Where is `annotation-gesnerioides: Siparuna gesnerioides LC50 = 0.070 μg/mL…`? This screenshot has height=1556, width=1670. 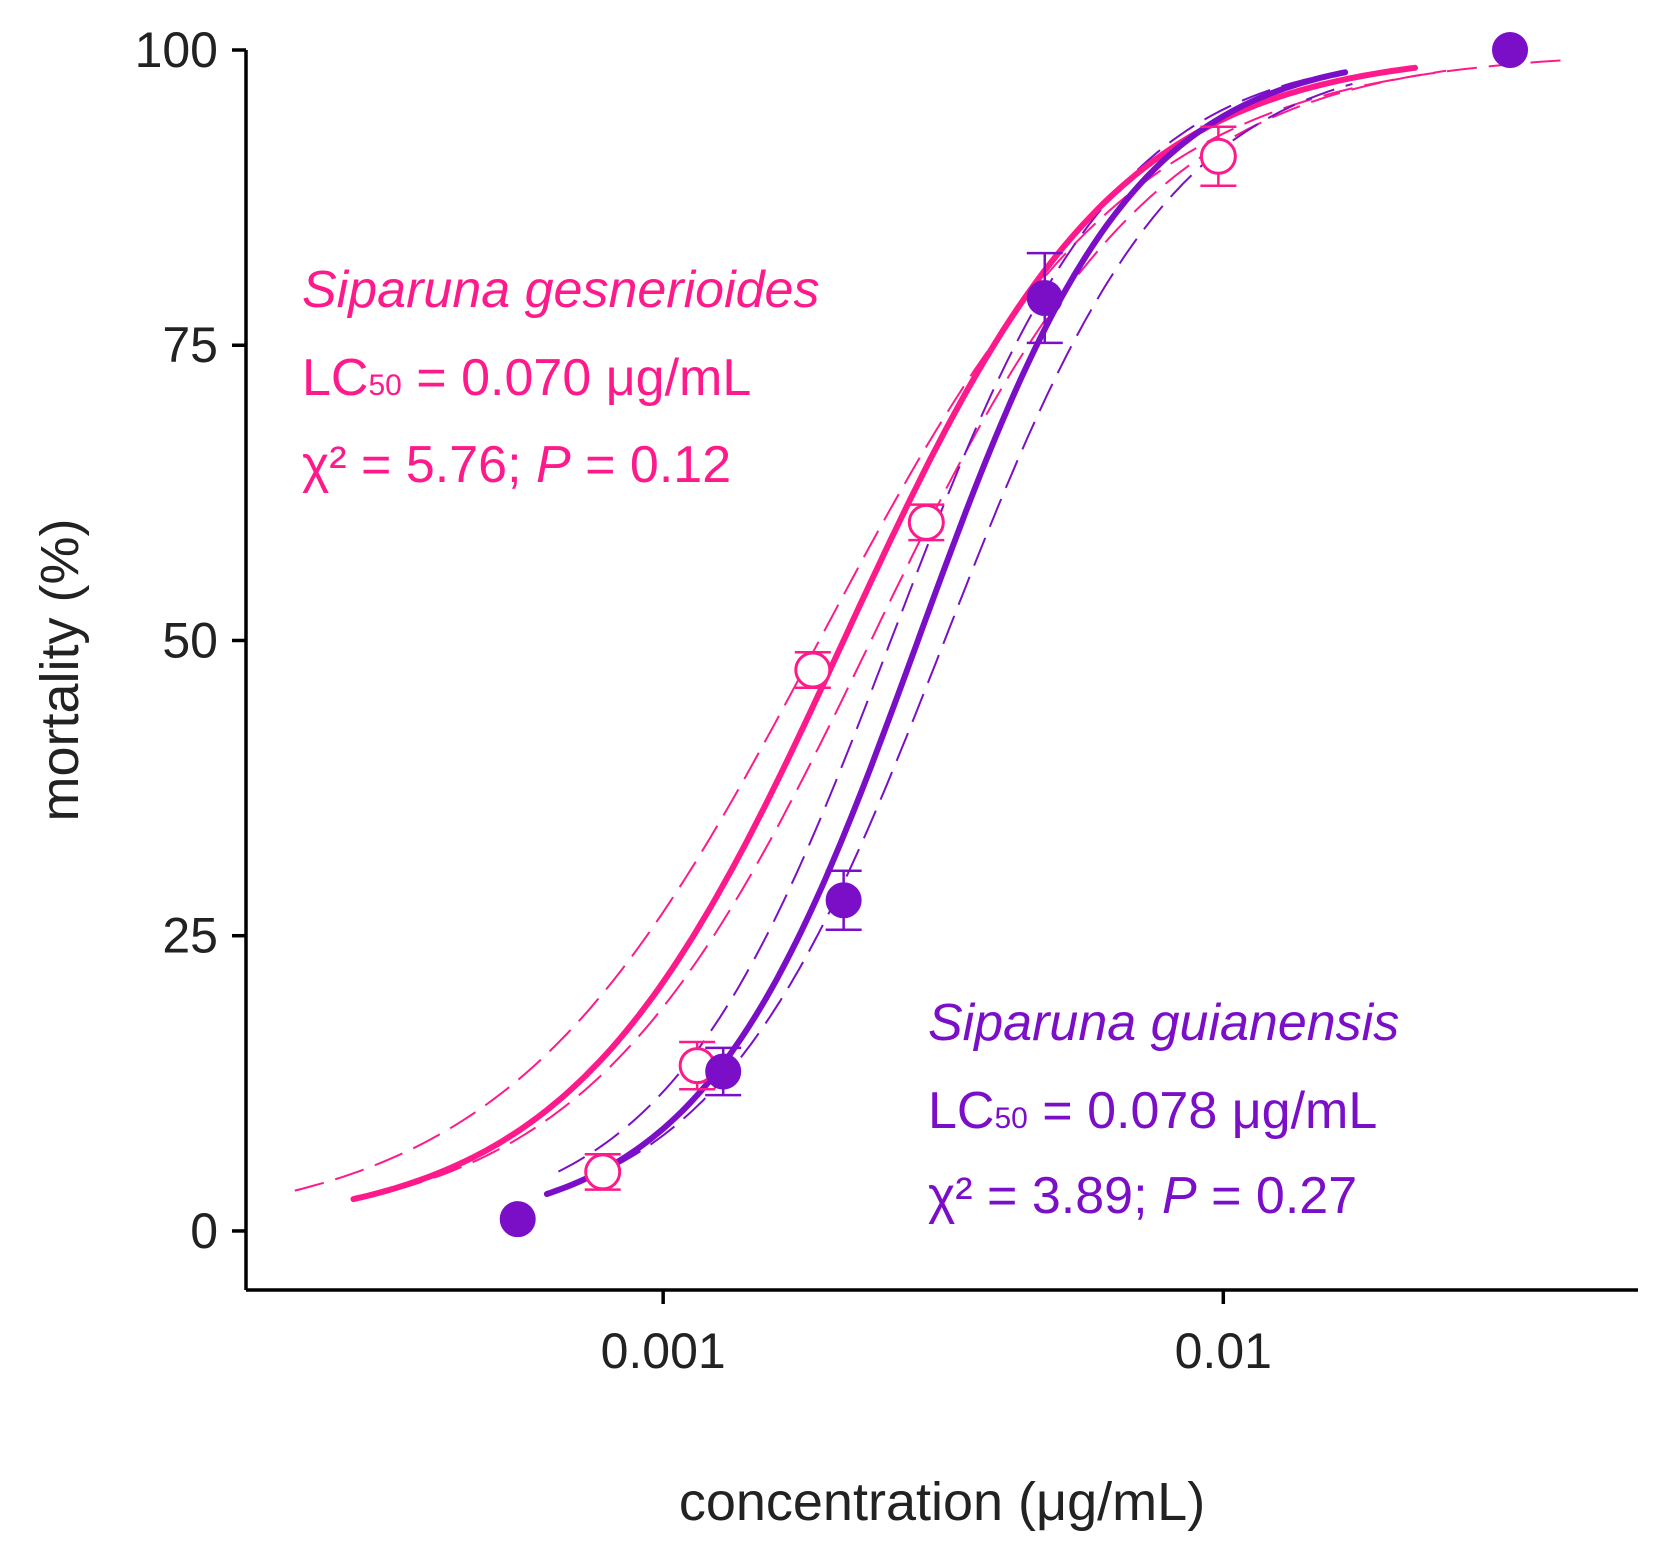 annotation-gesnerioides: Siparuna gesnerioides LC50 = 0.070 μg/mL… is located at coordinates (560, 377).